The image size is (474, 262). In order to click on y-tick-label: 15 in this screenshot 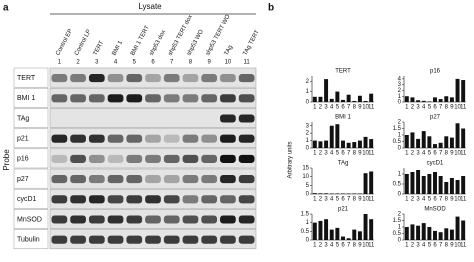, I will do `click(305, 169)`.